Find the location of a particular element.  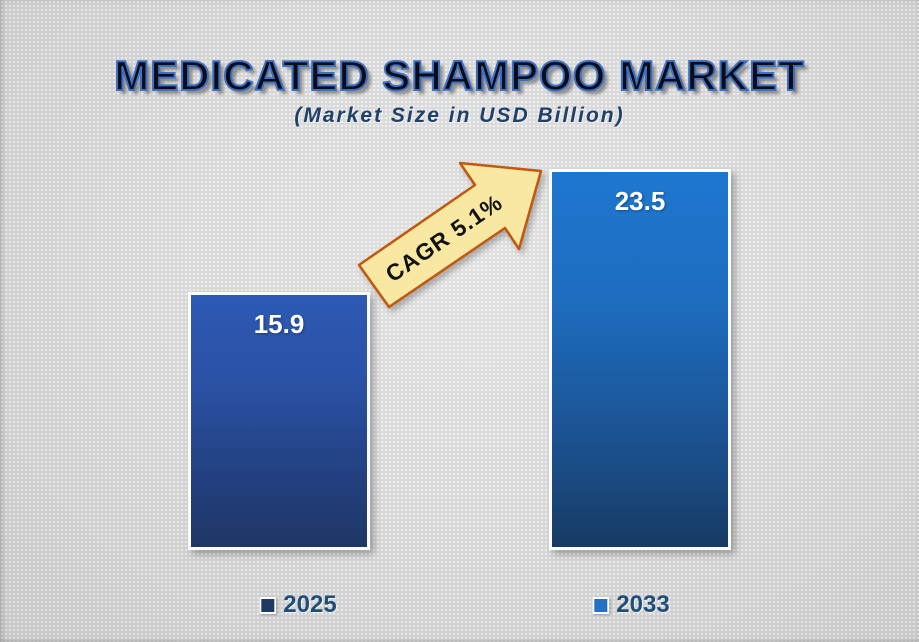

legend-label-2025: 2025 is located at coordinates (310, 604).